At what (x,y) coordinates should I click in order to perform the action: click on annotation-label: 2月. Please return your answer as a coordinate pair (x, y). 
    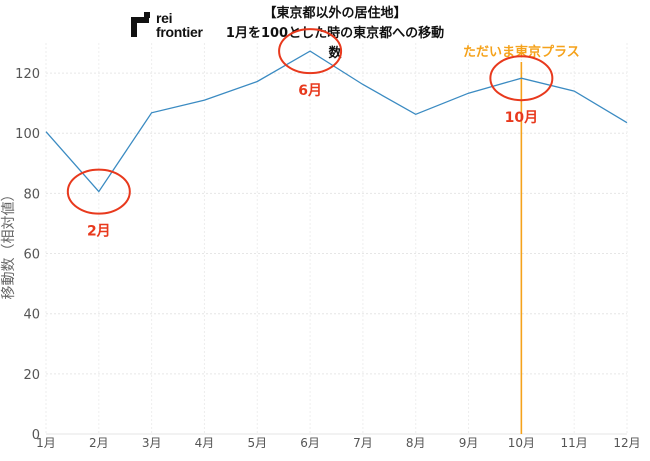
    Looking at the image, I should click on (99, 232).